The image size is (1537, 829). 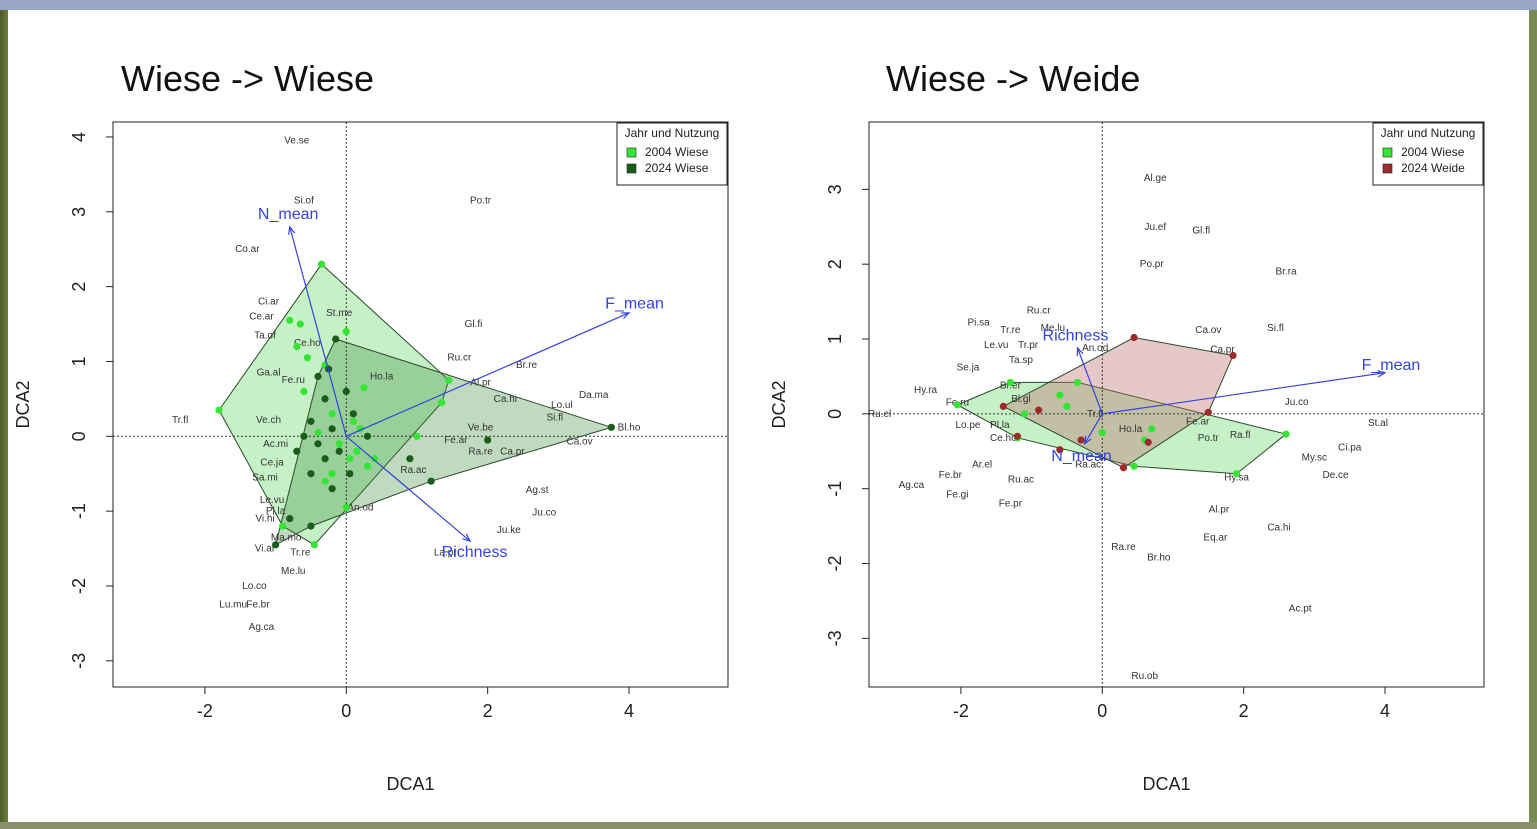 I want to click on species-label: Me.lu, so click(x=1053, y=328).